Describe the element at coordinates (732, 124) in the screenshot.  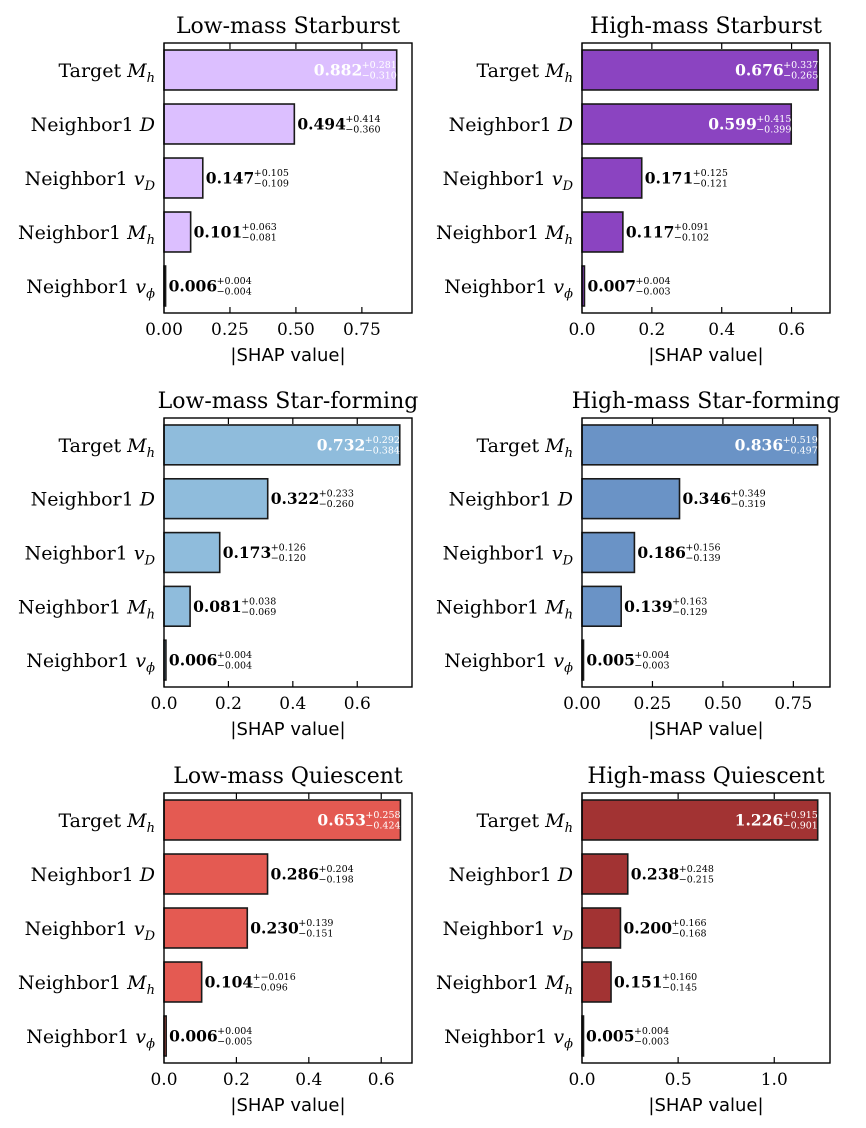
I see `bar-value-label: 0.599` at that location.